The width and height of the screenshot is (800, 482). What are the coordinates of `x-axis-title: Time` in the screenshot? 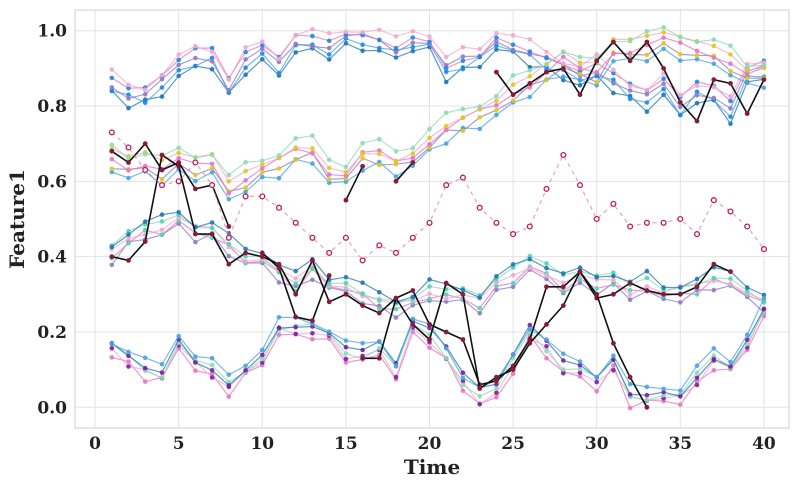 It's located at (432, 466).